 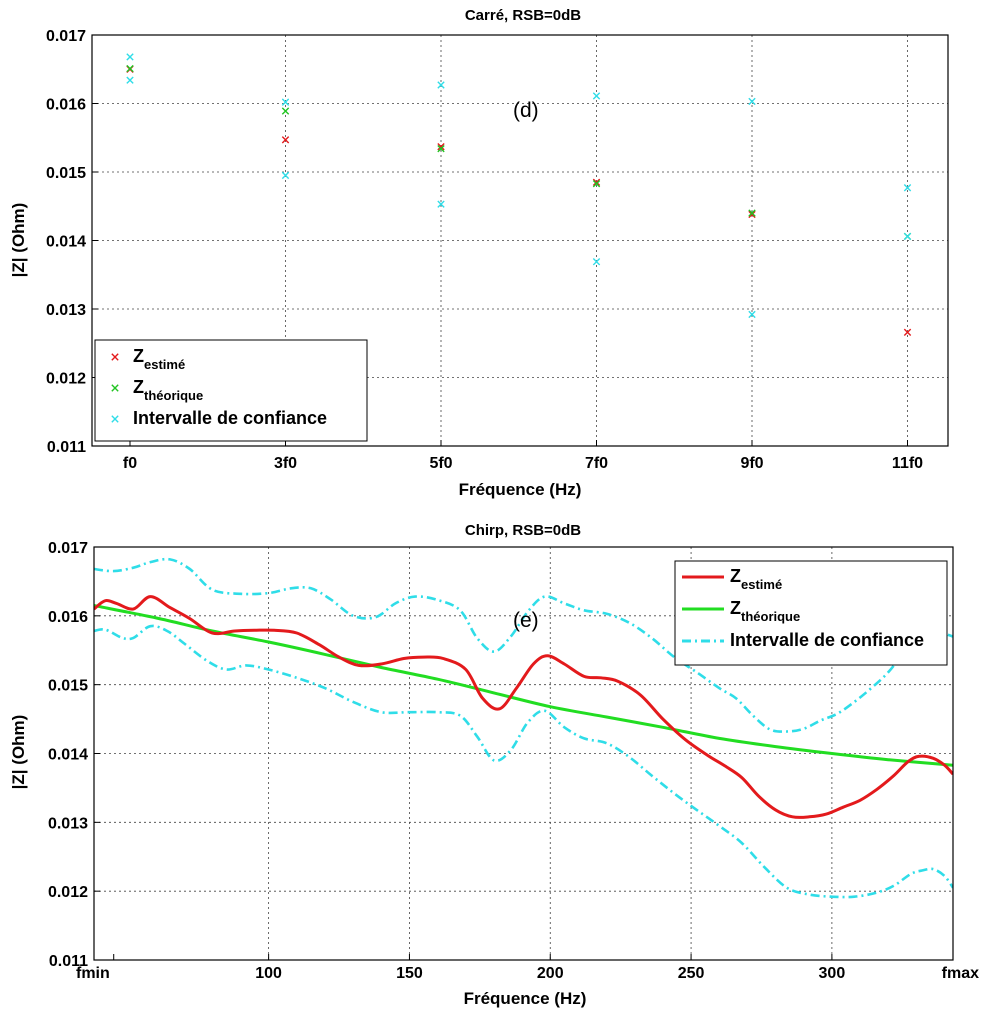 I want to click on chart2-legend-label: Intervalle de confiance, so click(x=827, y=640).